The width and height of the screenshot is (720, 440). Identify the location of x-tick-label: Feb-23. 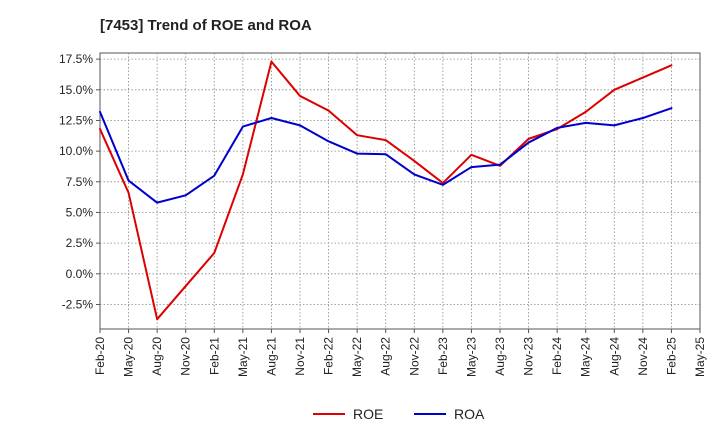
(443, 356).